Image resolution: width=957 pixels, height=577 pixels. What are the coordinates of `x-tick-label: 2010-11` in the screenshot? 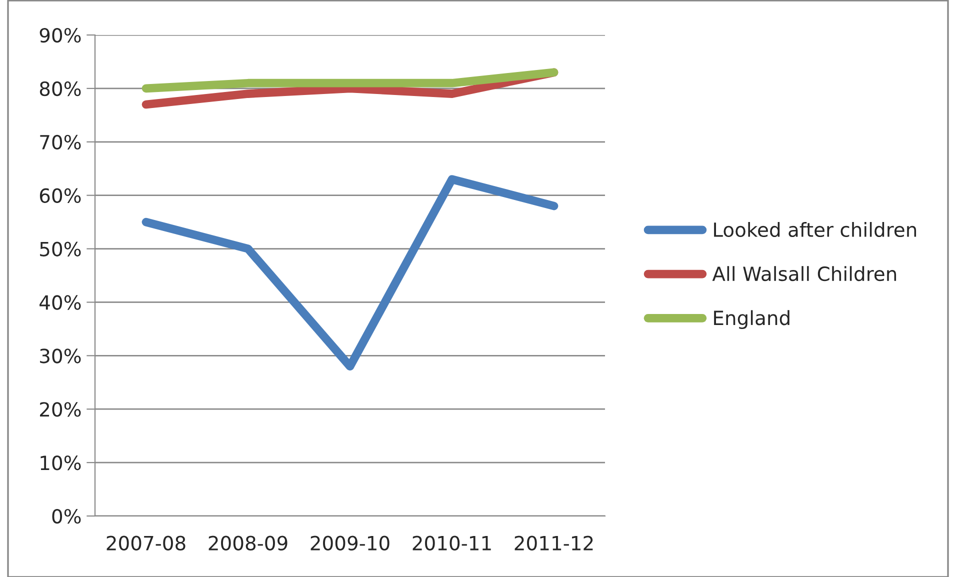 It's located at (451, 543).